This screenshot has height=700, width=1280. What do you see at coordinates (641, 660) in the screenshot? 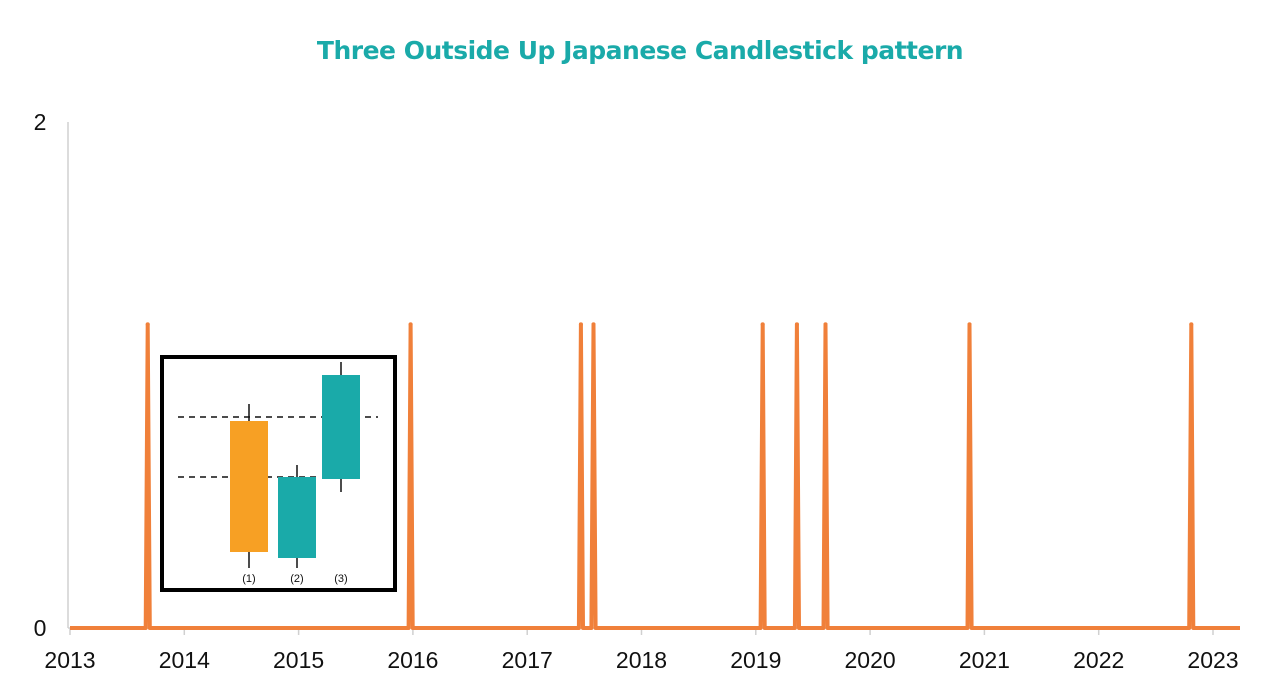
I see `x-tick-label: 2018` at bounding box center [641, 660].